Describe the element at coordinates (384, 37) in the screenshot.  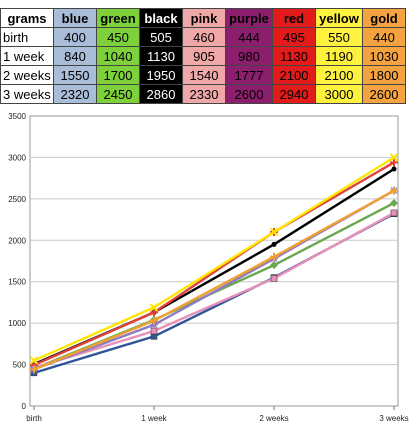
I see `table-cell: 440` at that location.